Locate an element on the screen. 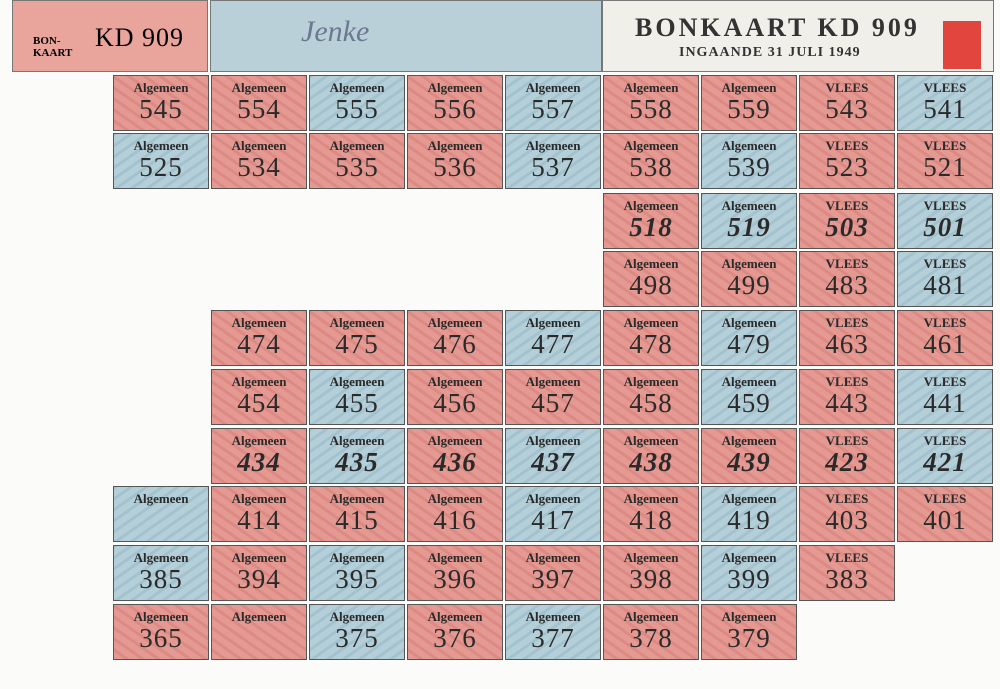 Image resolution: width=1000 pixels, height=689 pixels. coupon: VLEES 483 is located at coordinates (847, 279).